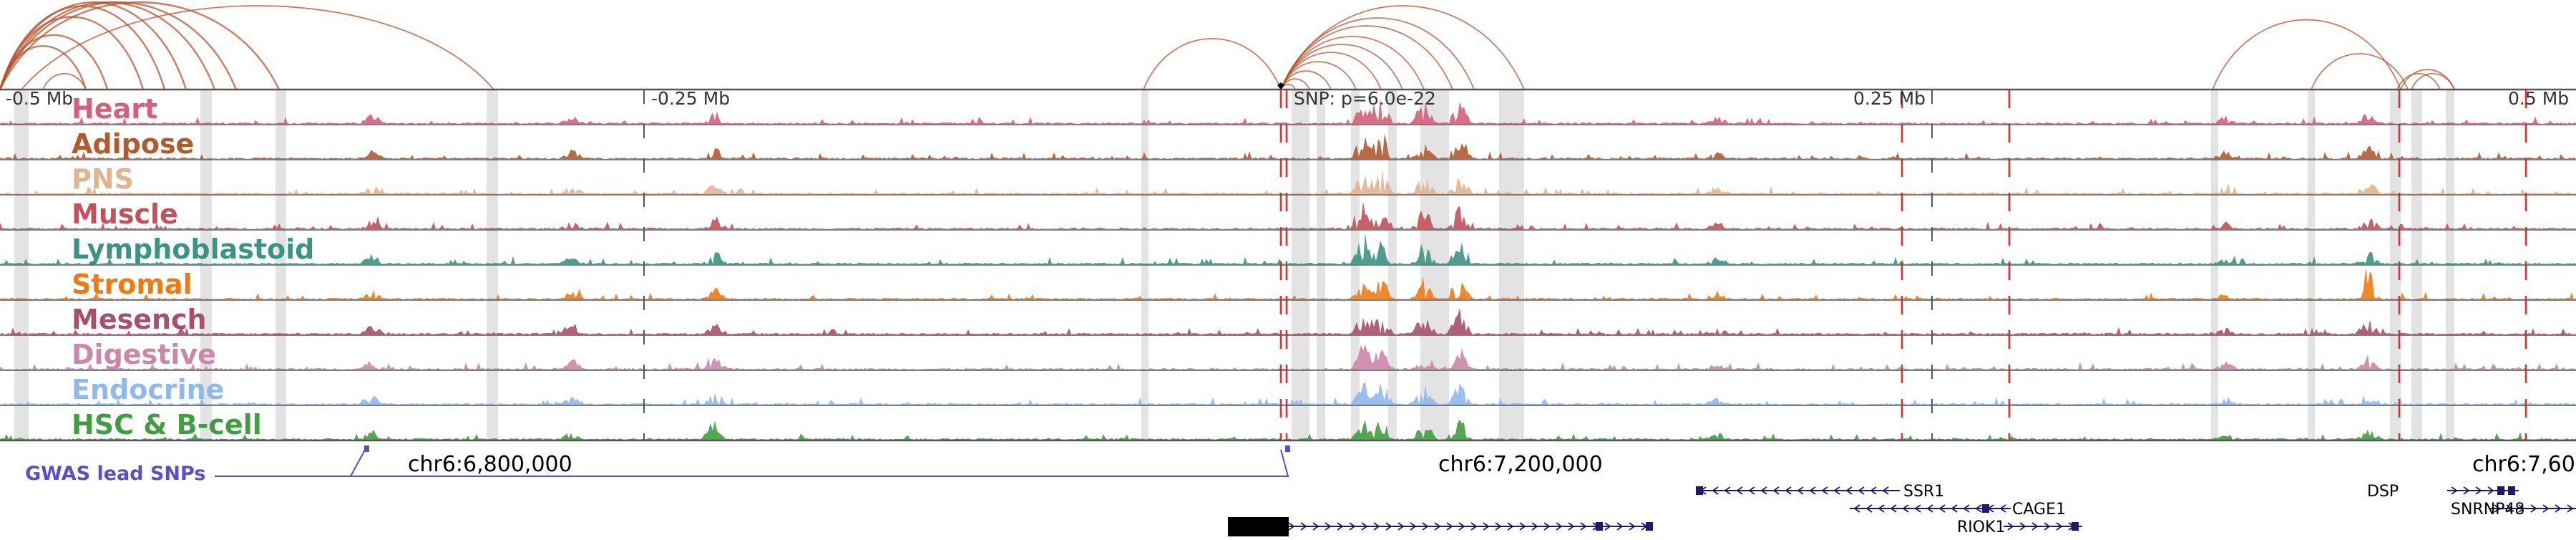 This screenshot has height=540, width=2576. I want to click on gene-rreb1: RREB1, so click(1440, 526).